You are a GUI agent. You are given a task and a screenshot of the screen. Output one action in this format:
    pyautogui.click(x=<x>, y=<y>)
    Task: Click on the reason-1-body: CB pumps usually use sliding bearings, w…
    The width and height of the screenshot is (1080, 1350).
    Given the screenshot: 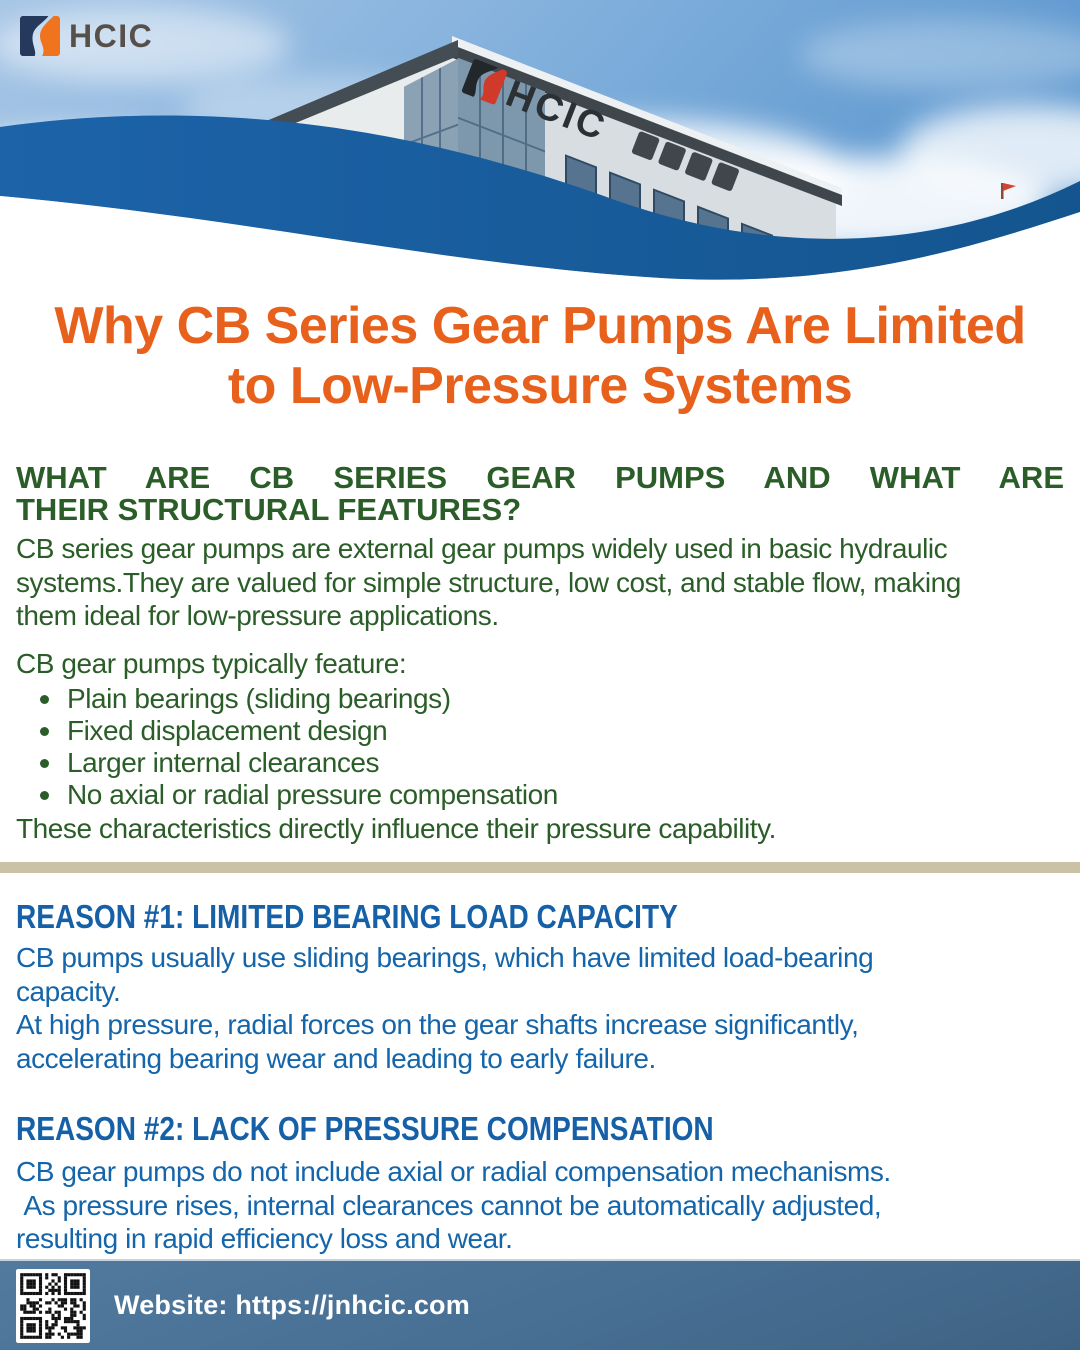 What is the action you would take?
    pyautogui.click(x=445, y=1008)
    